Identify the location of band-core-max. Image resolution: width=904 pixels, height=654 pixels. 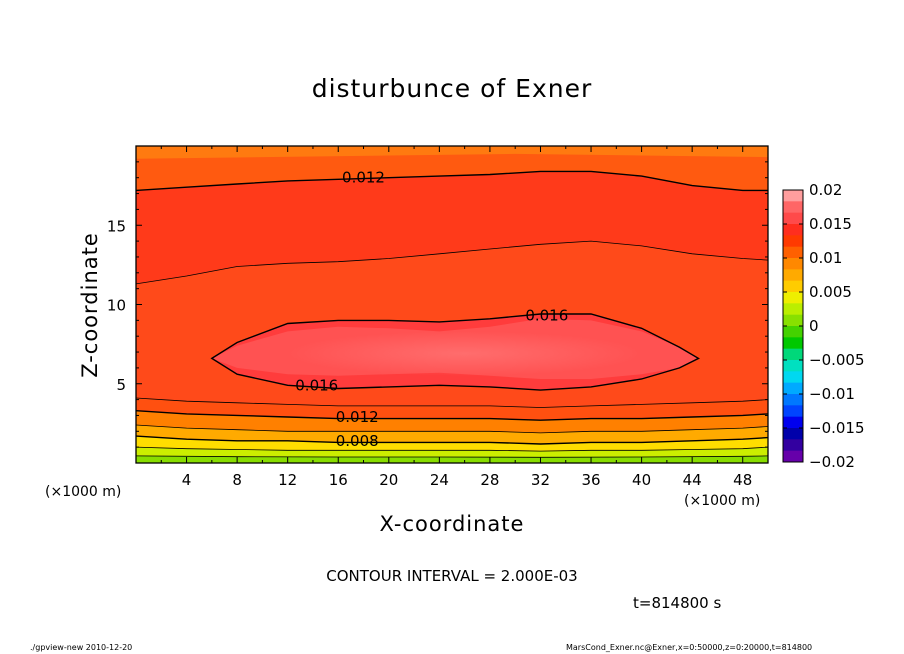
(464, 353).